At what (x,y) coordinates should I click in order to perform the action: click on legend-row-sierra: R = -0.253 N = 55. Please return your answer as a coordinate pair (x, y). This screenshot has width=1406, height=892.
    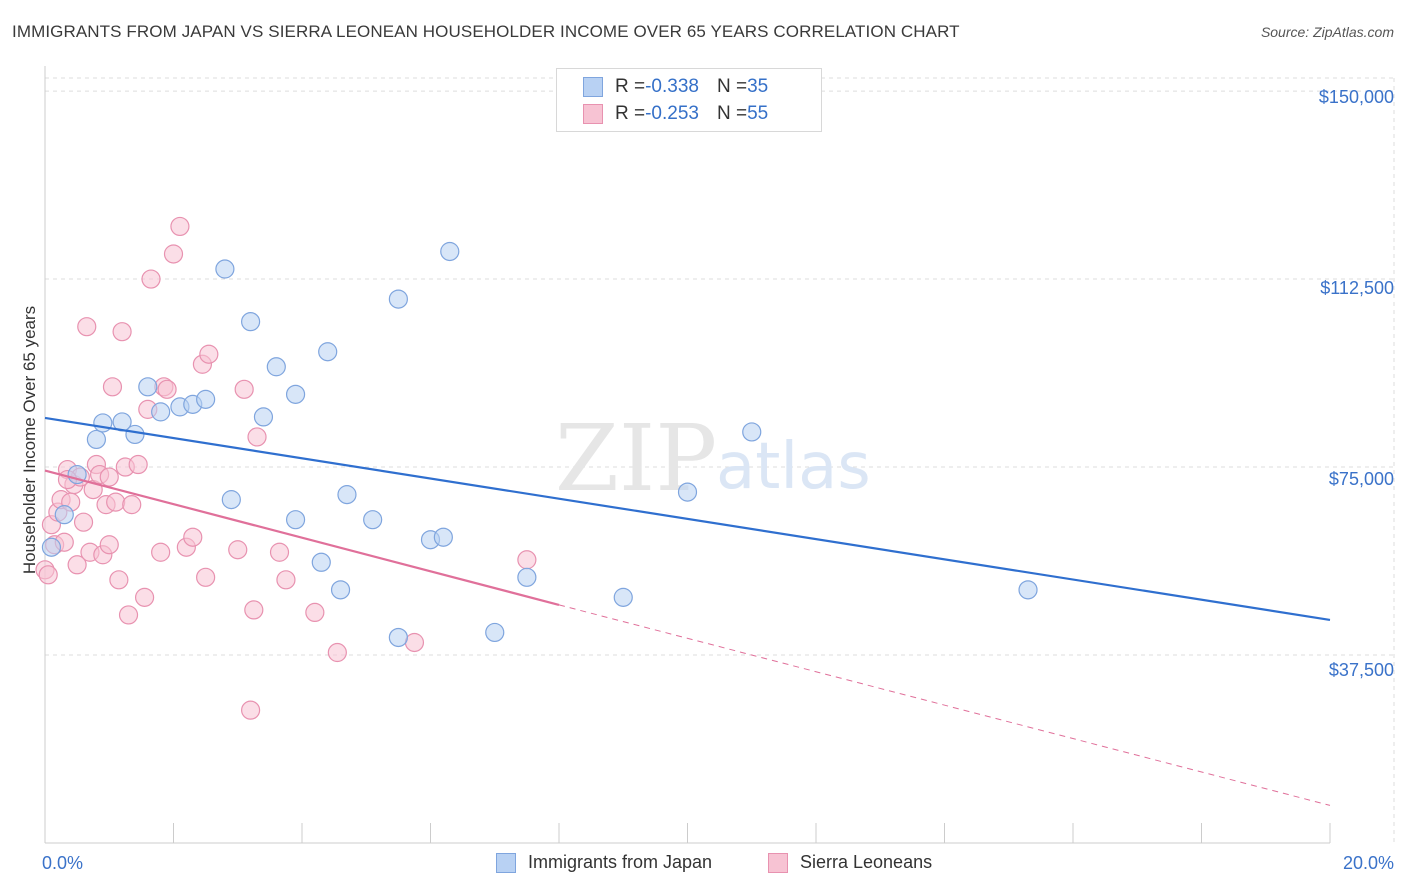
    Looking at the image, I should click on (675, 114).